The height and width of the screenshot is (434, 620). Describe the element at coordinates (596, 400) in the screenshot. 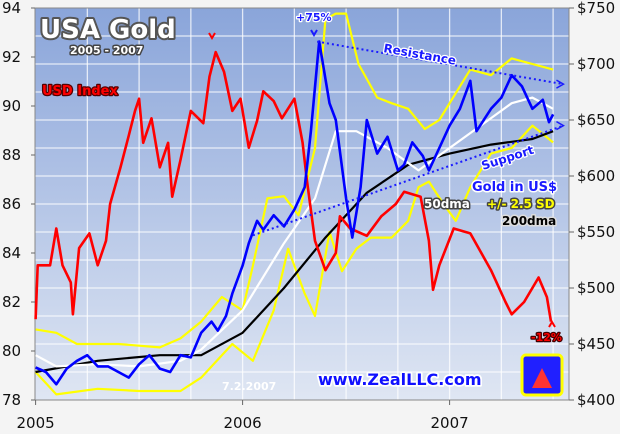

I see `right-tick-label: $400` at that location.